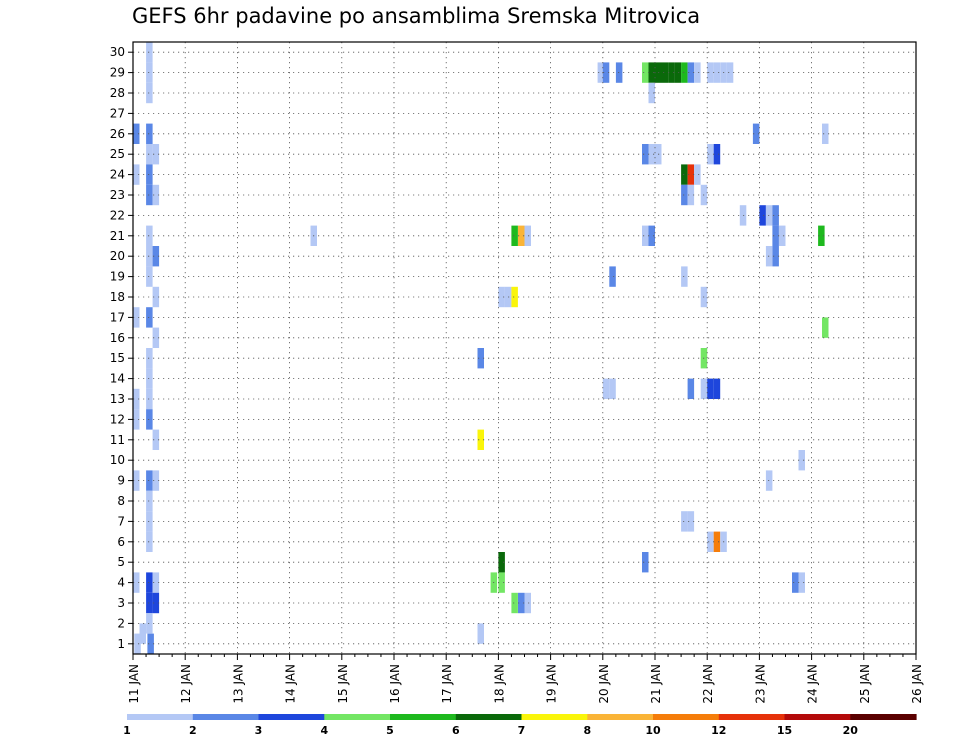 This screenshot has width=960, height=742. Describe the element at coordinates (324, 730) in the screenshot. I see `colorbar-label: 4` at that location.